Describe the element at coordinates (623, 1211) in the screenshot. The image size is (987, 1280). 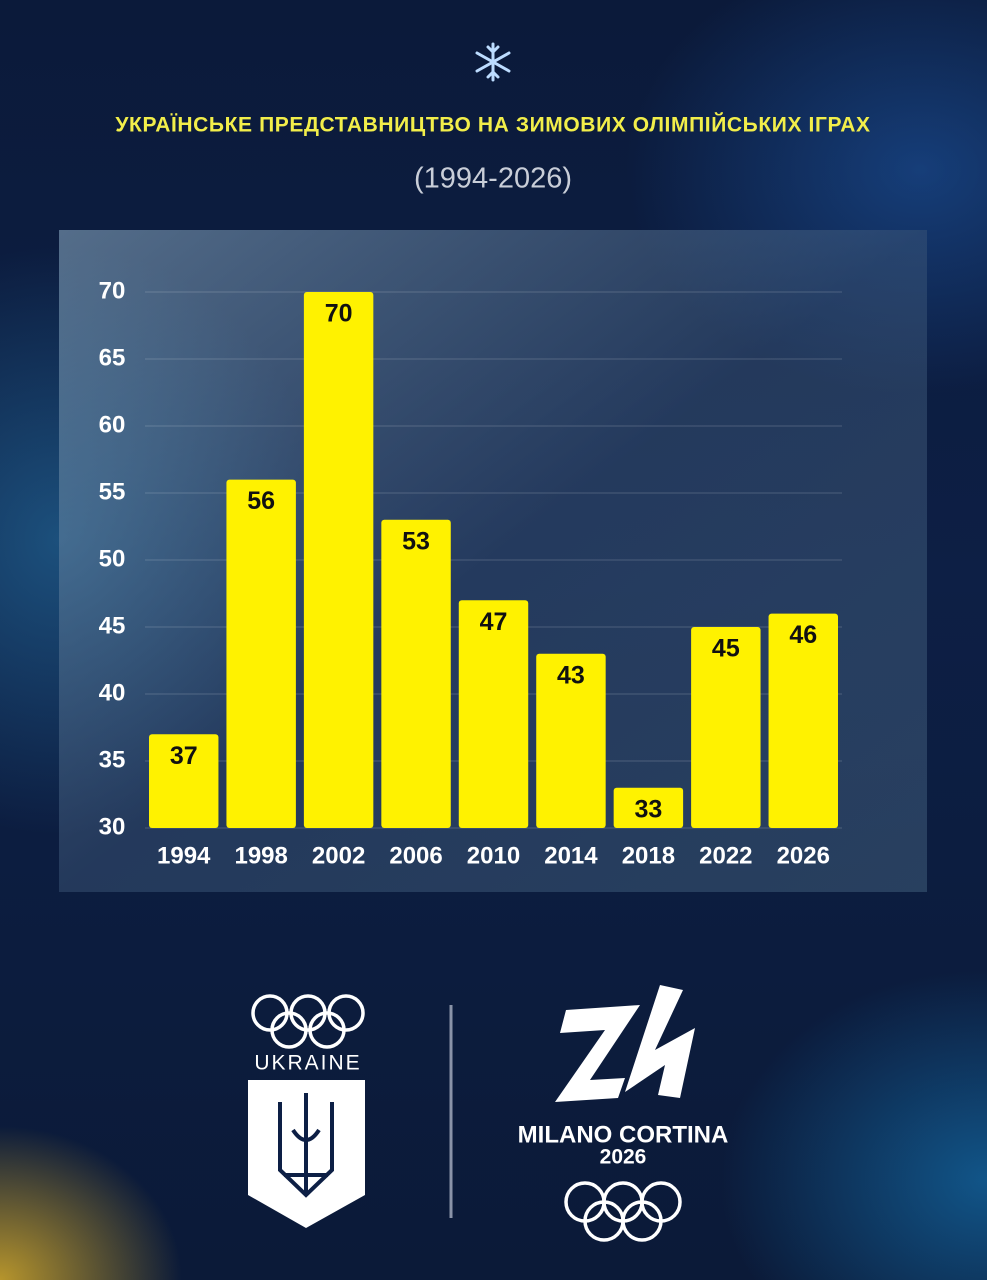
I see `olympic-rings` at that location.